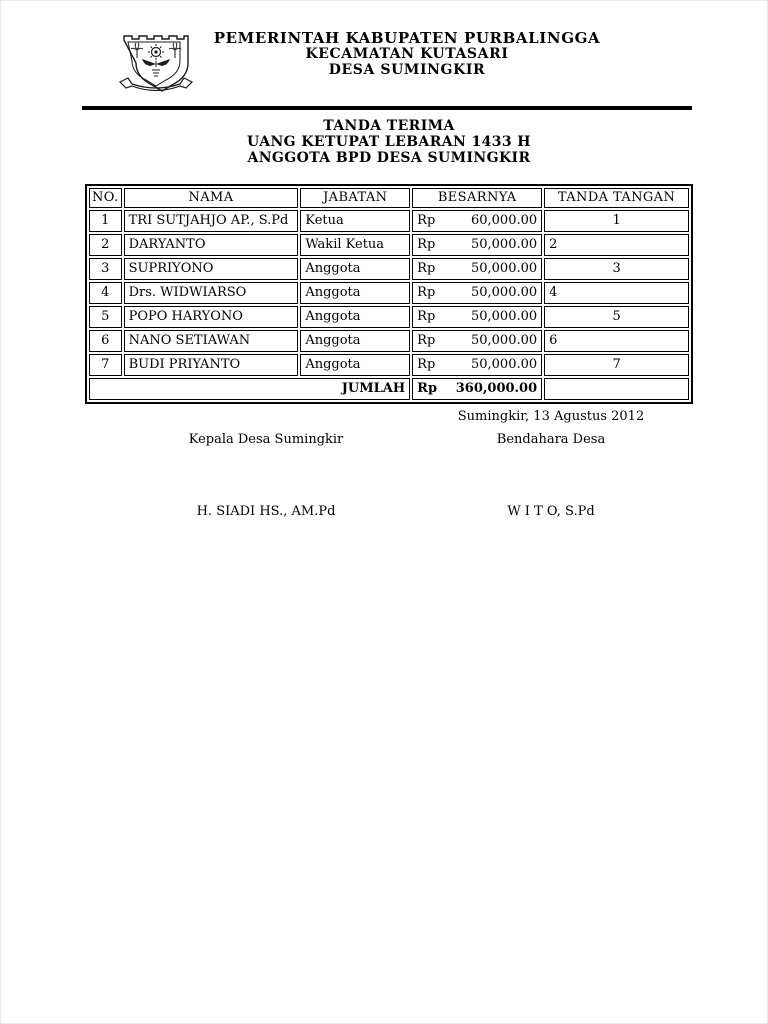 Image resolution: width=768 pixels, height=1024 pixels. Describe the element at coordinates (616, 269) in the screenshot. I see `signature-cell: 3` at that location.